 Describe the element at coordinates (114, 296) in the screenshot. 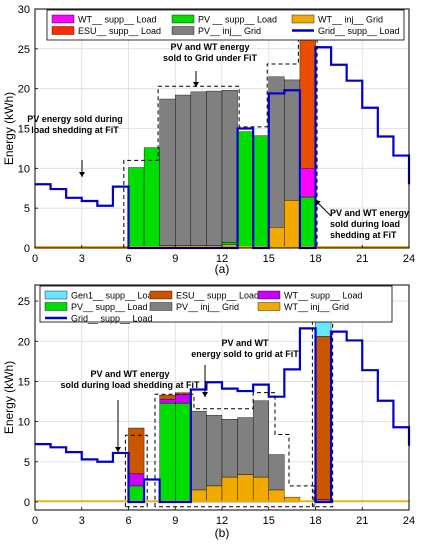

I see `legend-label: Gen1__ supp__ Load` at that location.